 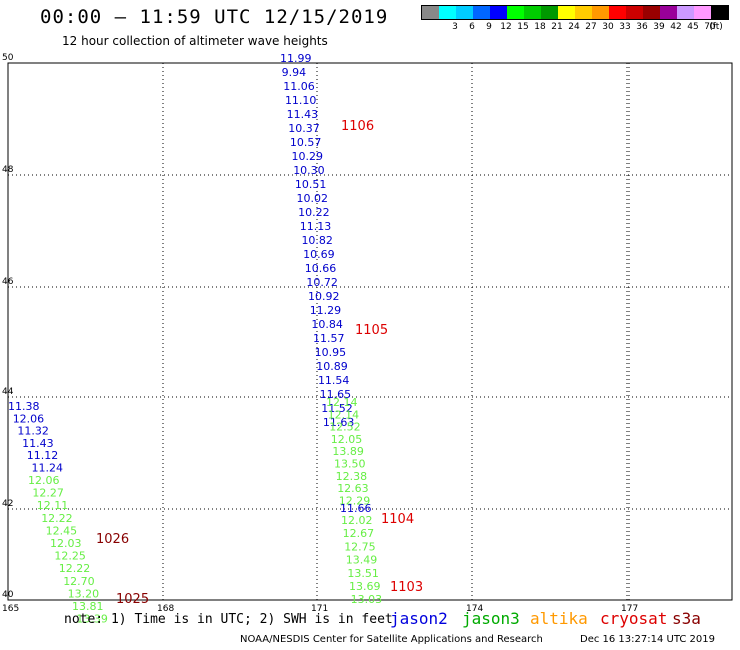 What do you see at coordinates (324, 296) in the screenshot?
I see `swh-value-label: 10.92` at bounding box center [324, 296].